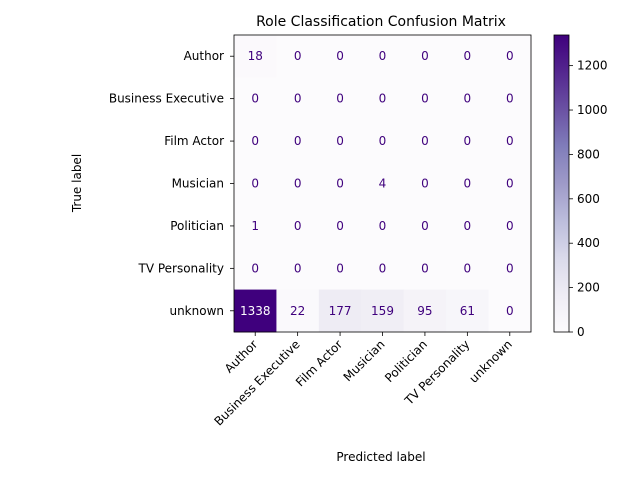  What do you see at coordinates (588, 154) in the screenshot?
I see `colorbar-tick-label: 800` at bounding box center [588, 154].